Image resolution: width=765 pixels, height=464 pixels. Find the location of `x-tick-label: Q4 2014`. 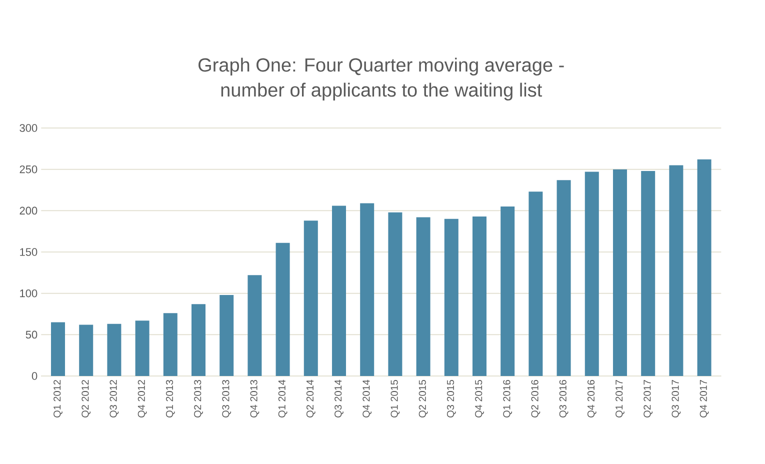

x-tick-label: Q4 2014 is located at coordinates (367, 399).